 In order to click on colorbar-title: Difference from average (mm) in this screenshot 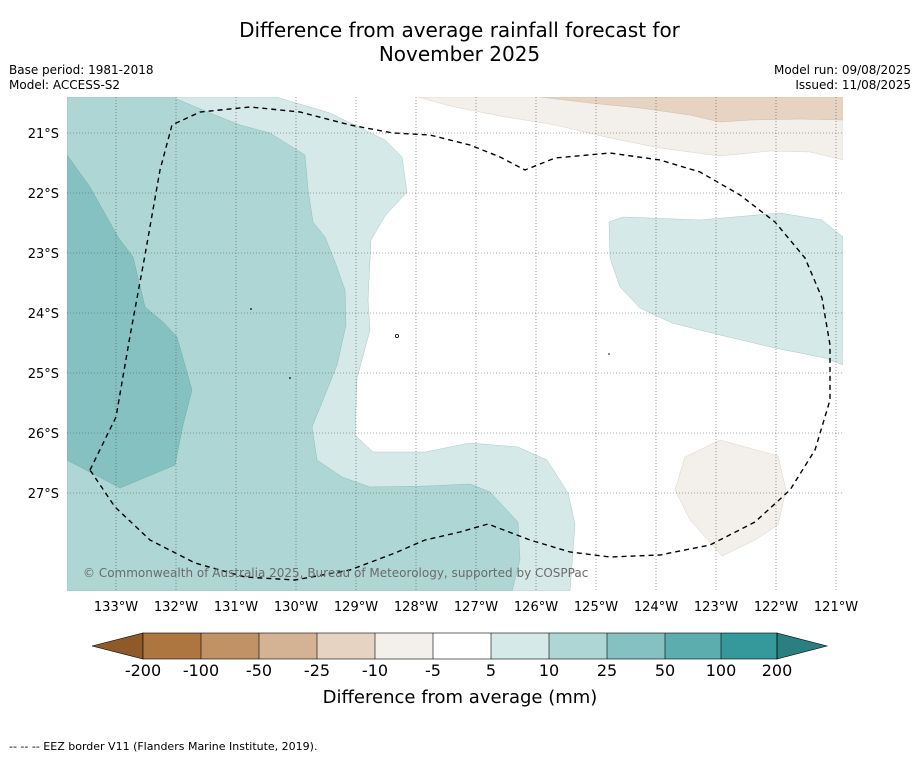, I will do `click(460, 697)`.